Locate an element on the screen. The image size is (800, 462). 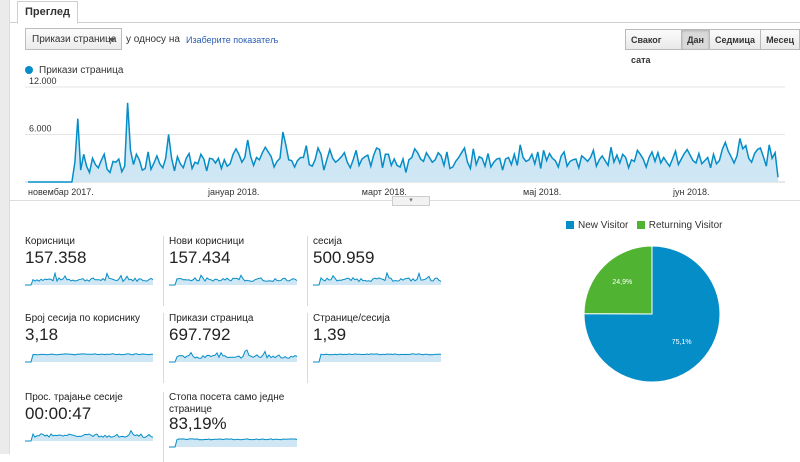
period-week-button: Седмица is located at coordinates (735, 39).